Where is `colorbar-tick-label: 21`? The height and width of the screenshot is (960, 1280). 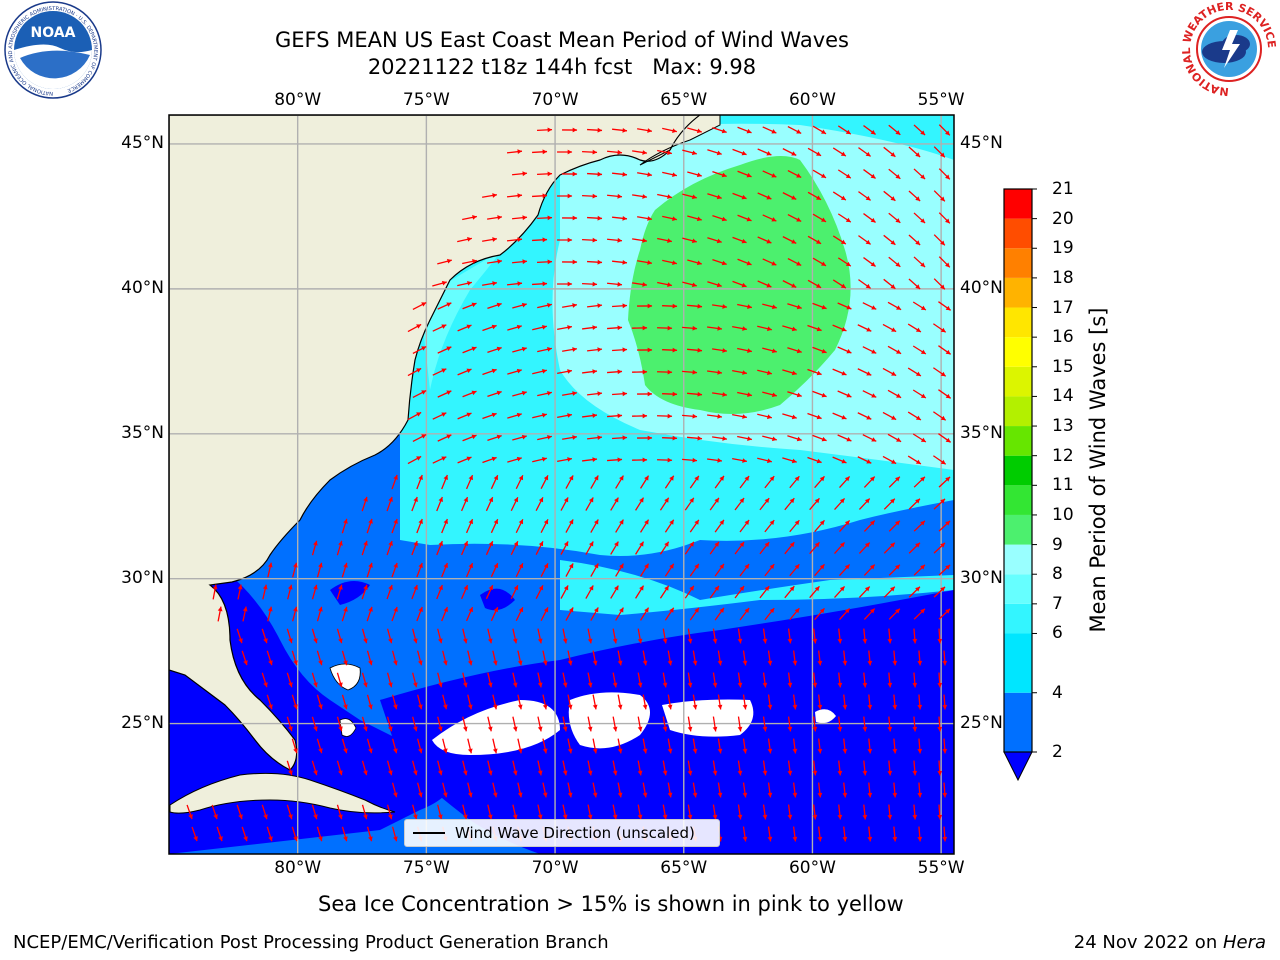
colorbar-tick-label: 21 is located at coordinates (1063, 189).